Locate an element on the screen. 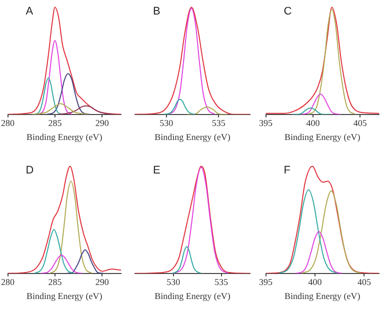 The image size is (389, 318). chart-title: C is located at coordinates (288, 12).